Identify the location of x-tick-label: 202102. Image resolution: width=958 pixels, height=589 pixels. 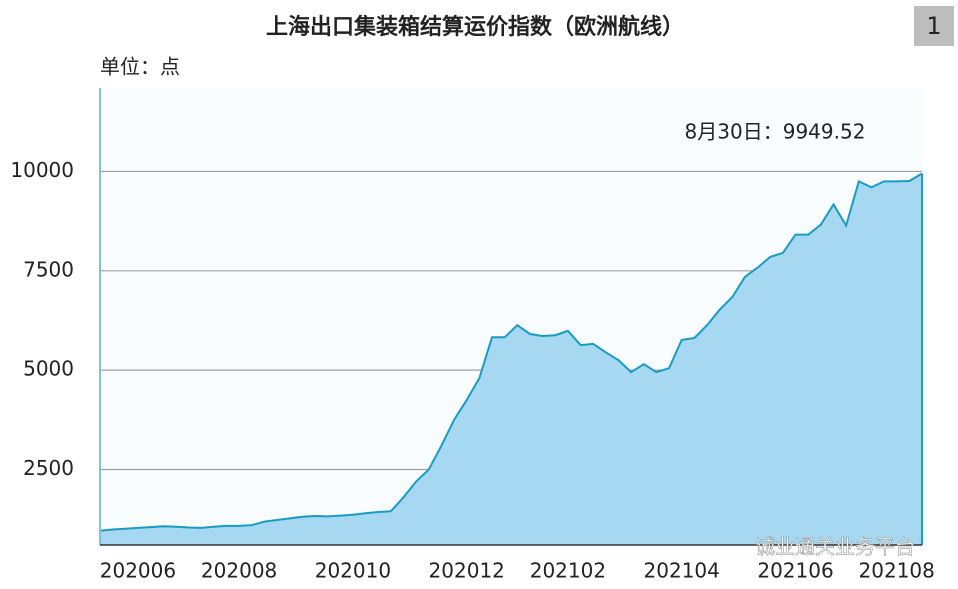
(568, 571).